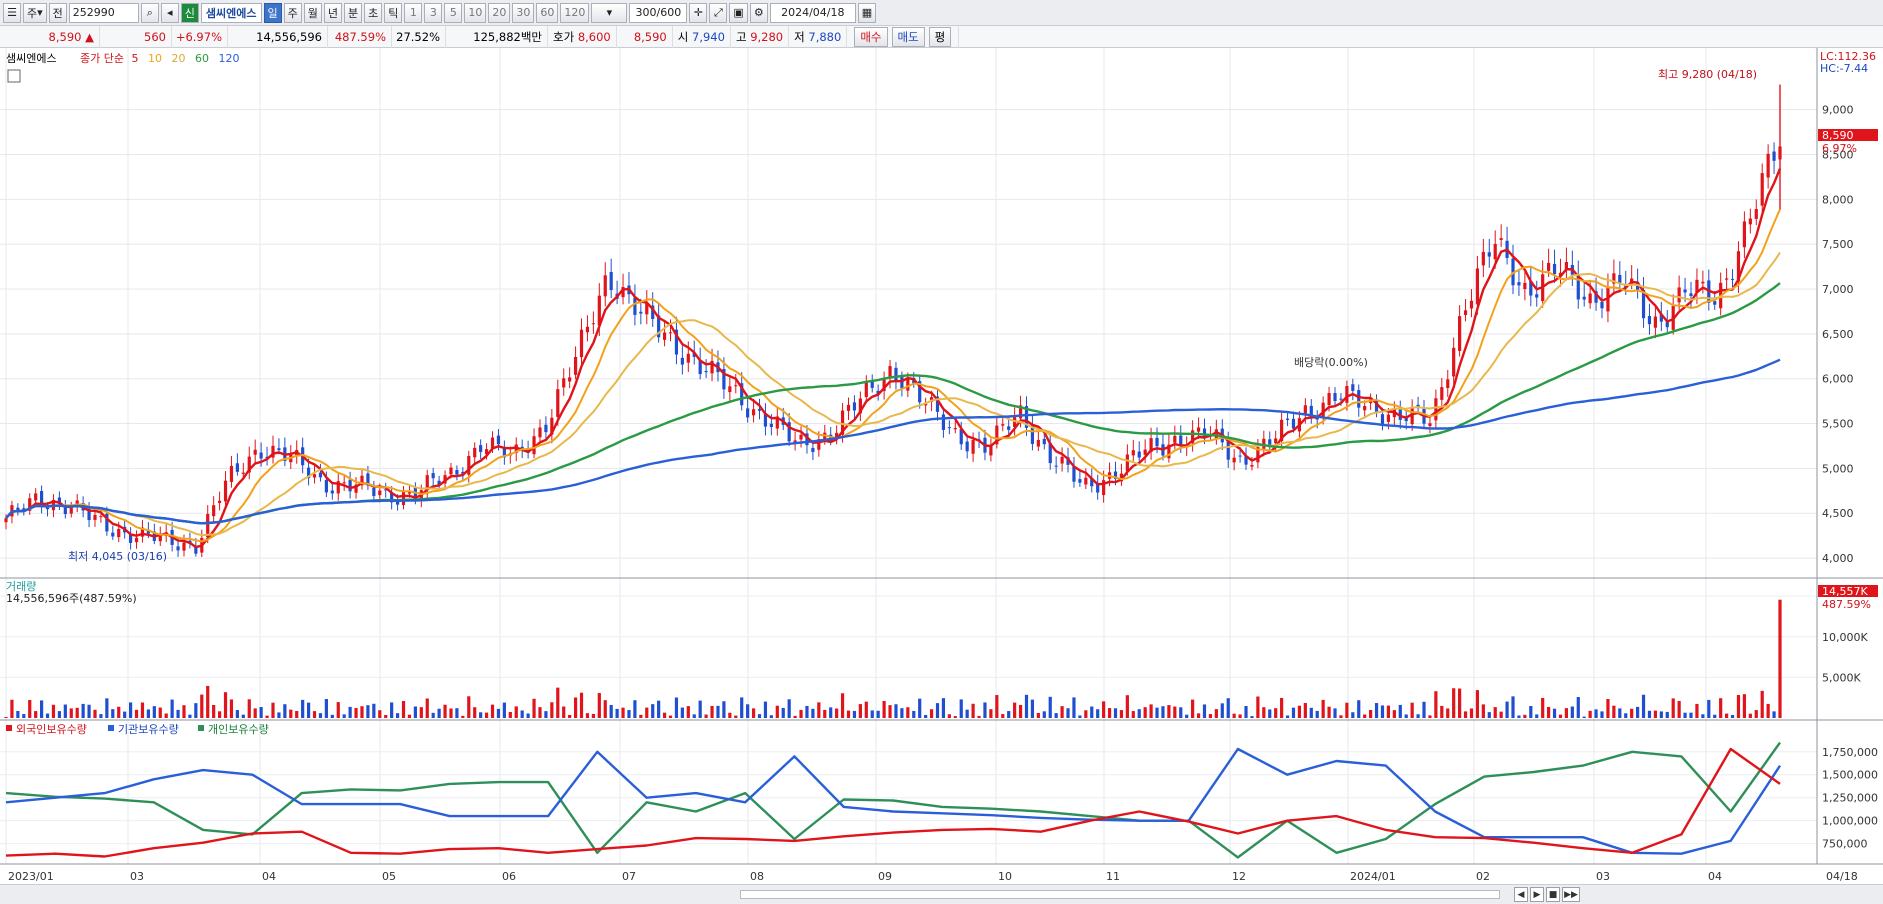  Describe the element at coordinates (871, 36) in the screenshot. I see `buy-button: 매수` at that location.